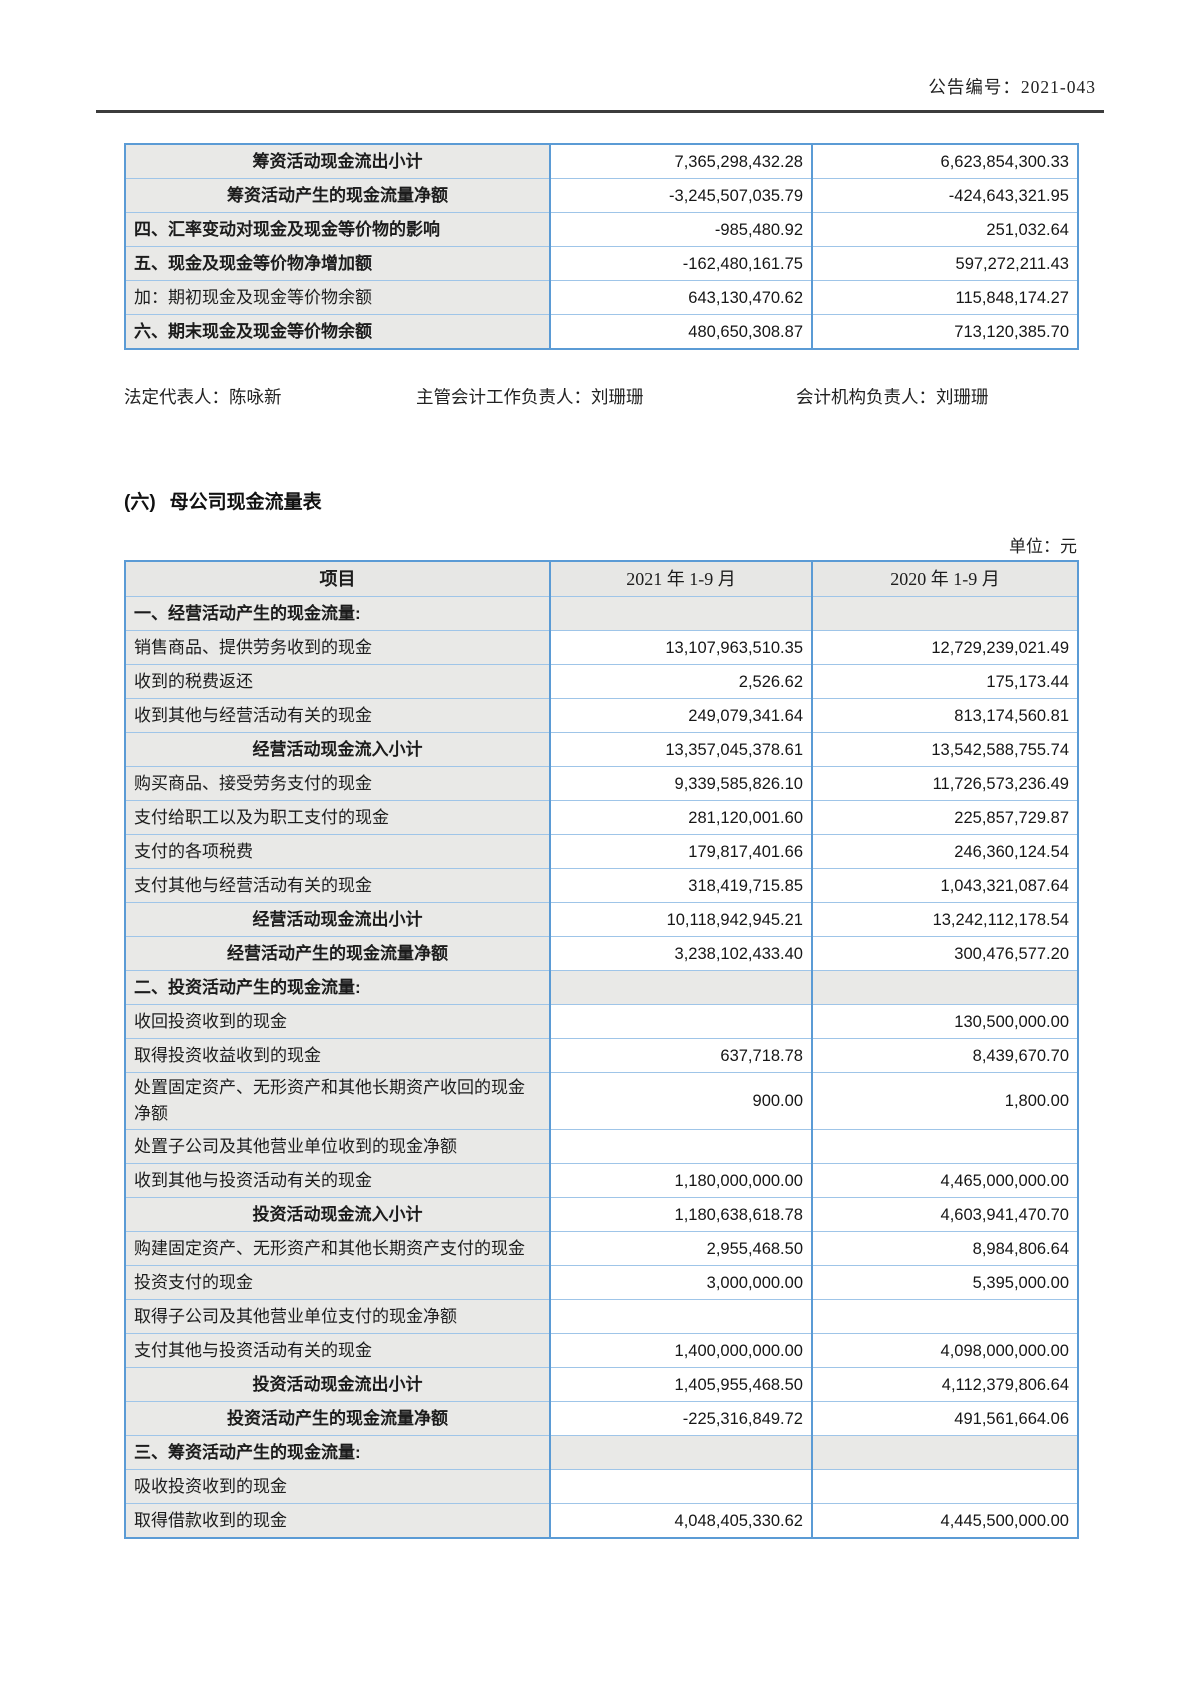 Image resolution: width=1200 pixels, height=1697 pixels. I want to click on table-row: 收到的税费返还 2,526.62 175,173.44, so click(601, 681).